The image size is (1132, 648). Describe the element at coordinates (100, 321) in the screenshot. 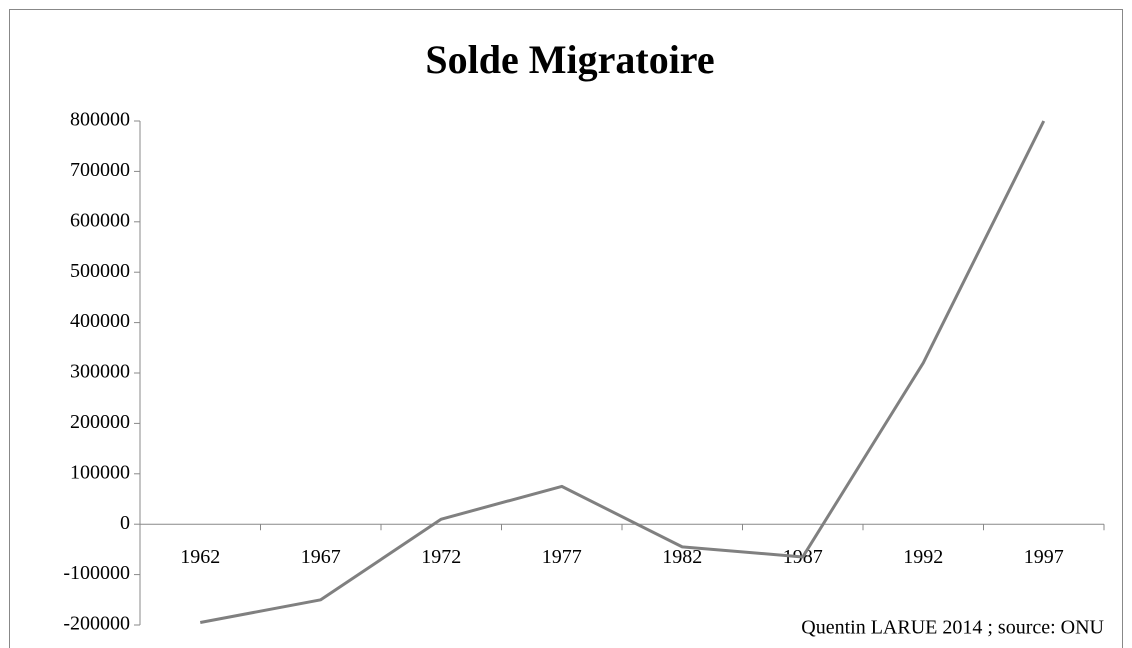

I see `y-tick-label: 400000` at that location.